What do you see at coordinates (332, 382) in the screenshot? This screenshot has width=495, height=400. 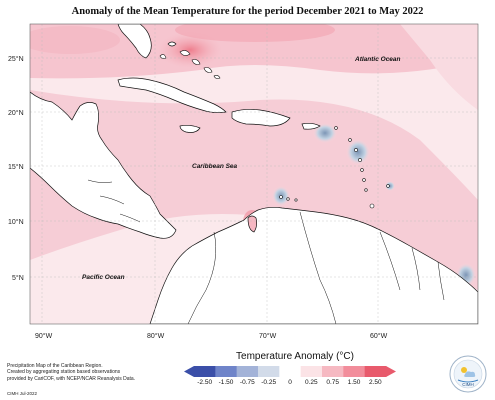 I see `legend-tick-label: 0.75` at bounding box center [332, 382].